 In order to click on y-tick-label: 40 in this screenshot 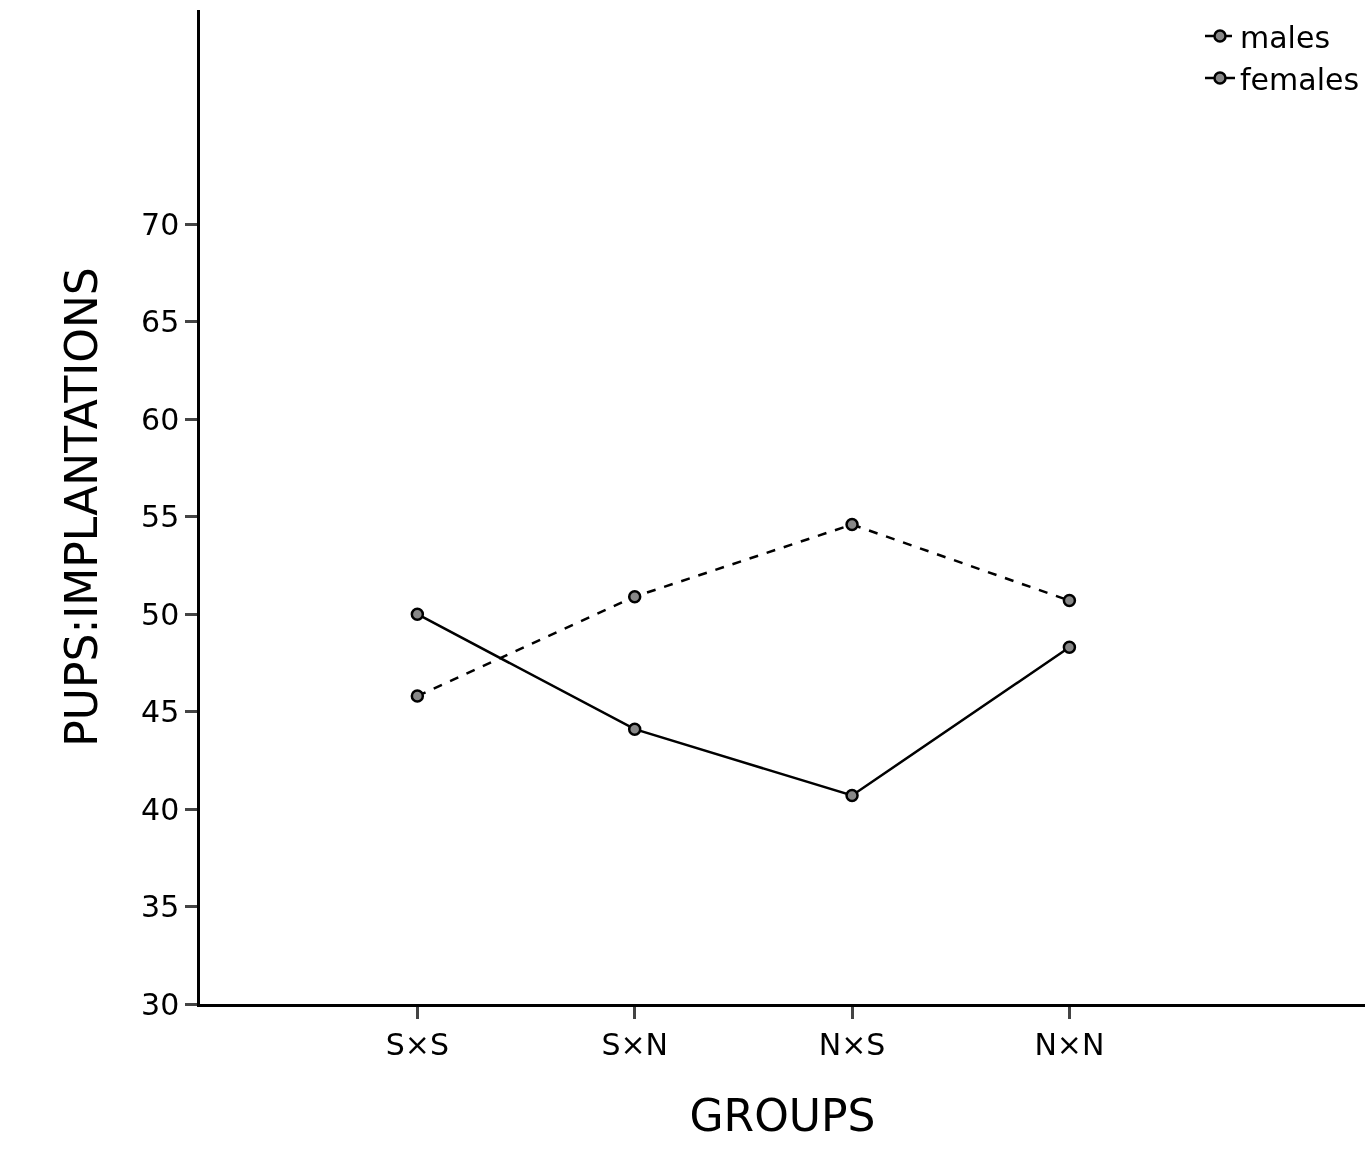, I will do `click(160, 809)`.